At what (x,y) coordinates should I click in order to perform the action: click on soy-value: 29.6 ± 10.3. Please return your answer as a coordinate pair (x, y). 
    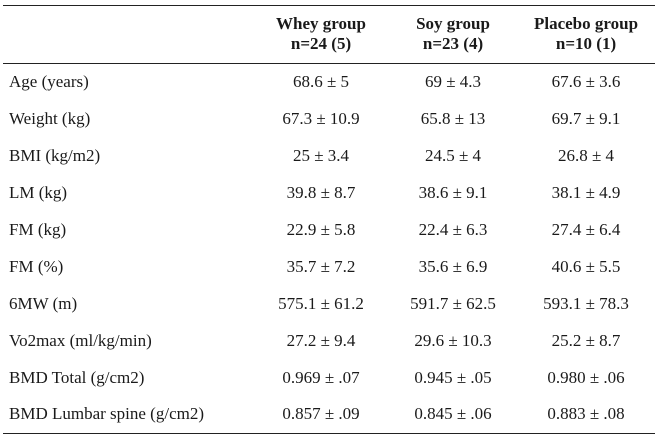
    Looking at the image, I should click on (453, 340).